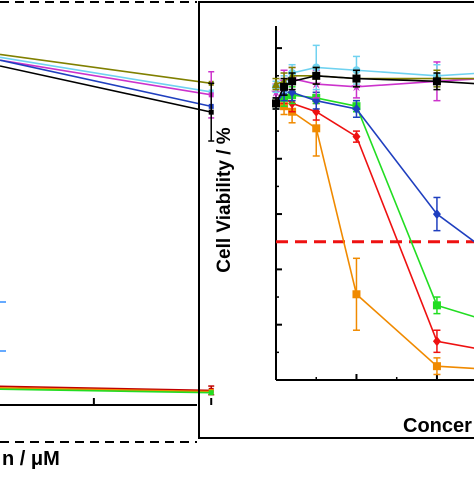 This screenshot has width=474, height=479. Describe the element at coordinates (224, 199) in the screenshot. I see `right-y-axis-label: Cell Viability / %` at that location.